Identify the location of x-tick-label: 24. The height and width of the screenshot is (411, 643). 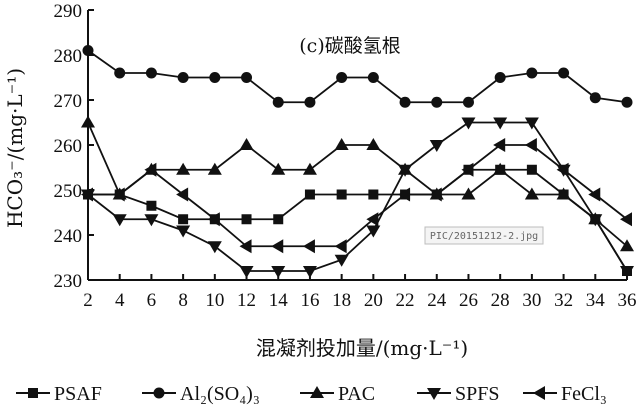
(437, 300).